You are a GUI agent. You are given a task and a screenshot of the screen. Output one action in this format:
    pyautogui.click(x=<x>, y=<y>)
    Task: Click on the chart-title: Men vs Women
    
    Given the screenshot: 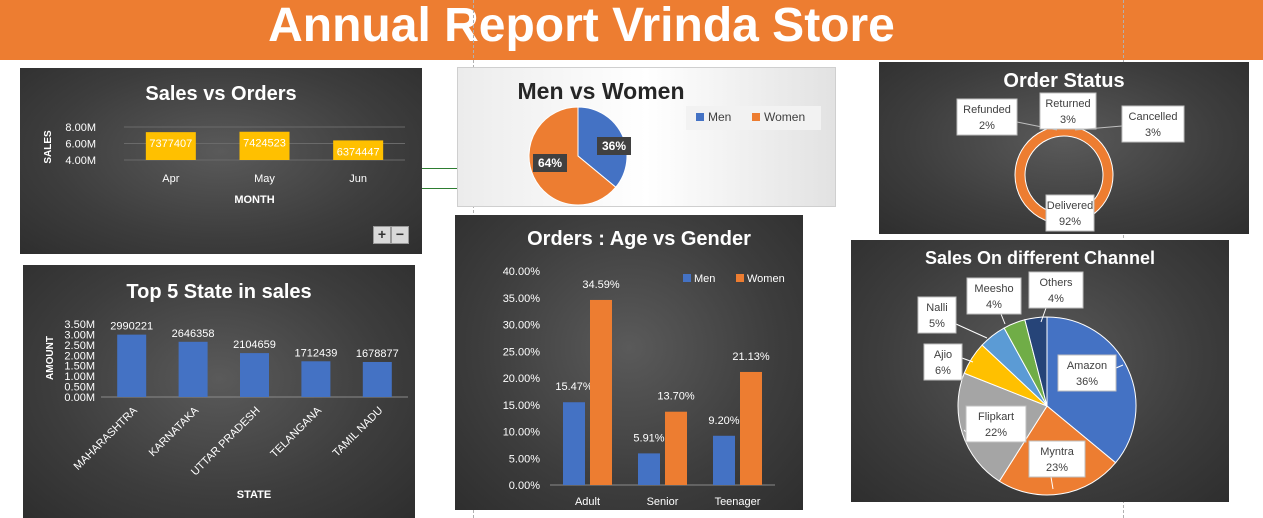 What is the action you would take?
    pyautogui.click(x=601, y=91)
    